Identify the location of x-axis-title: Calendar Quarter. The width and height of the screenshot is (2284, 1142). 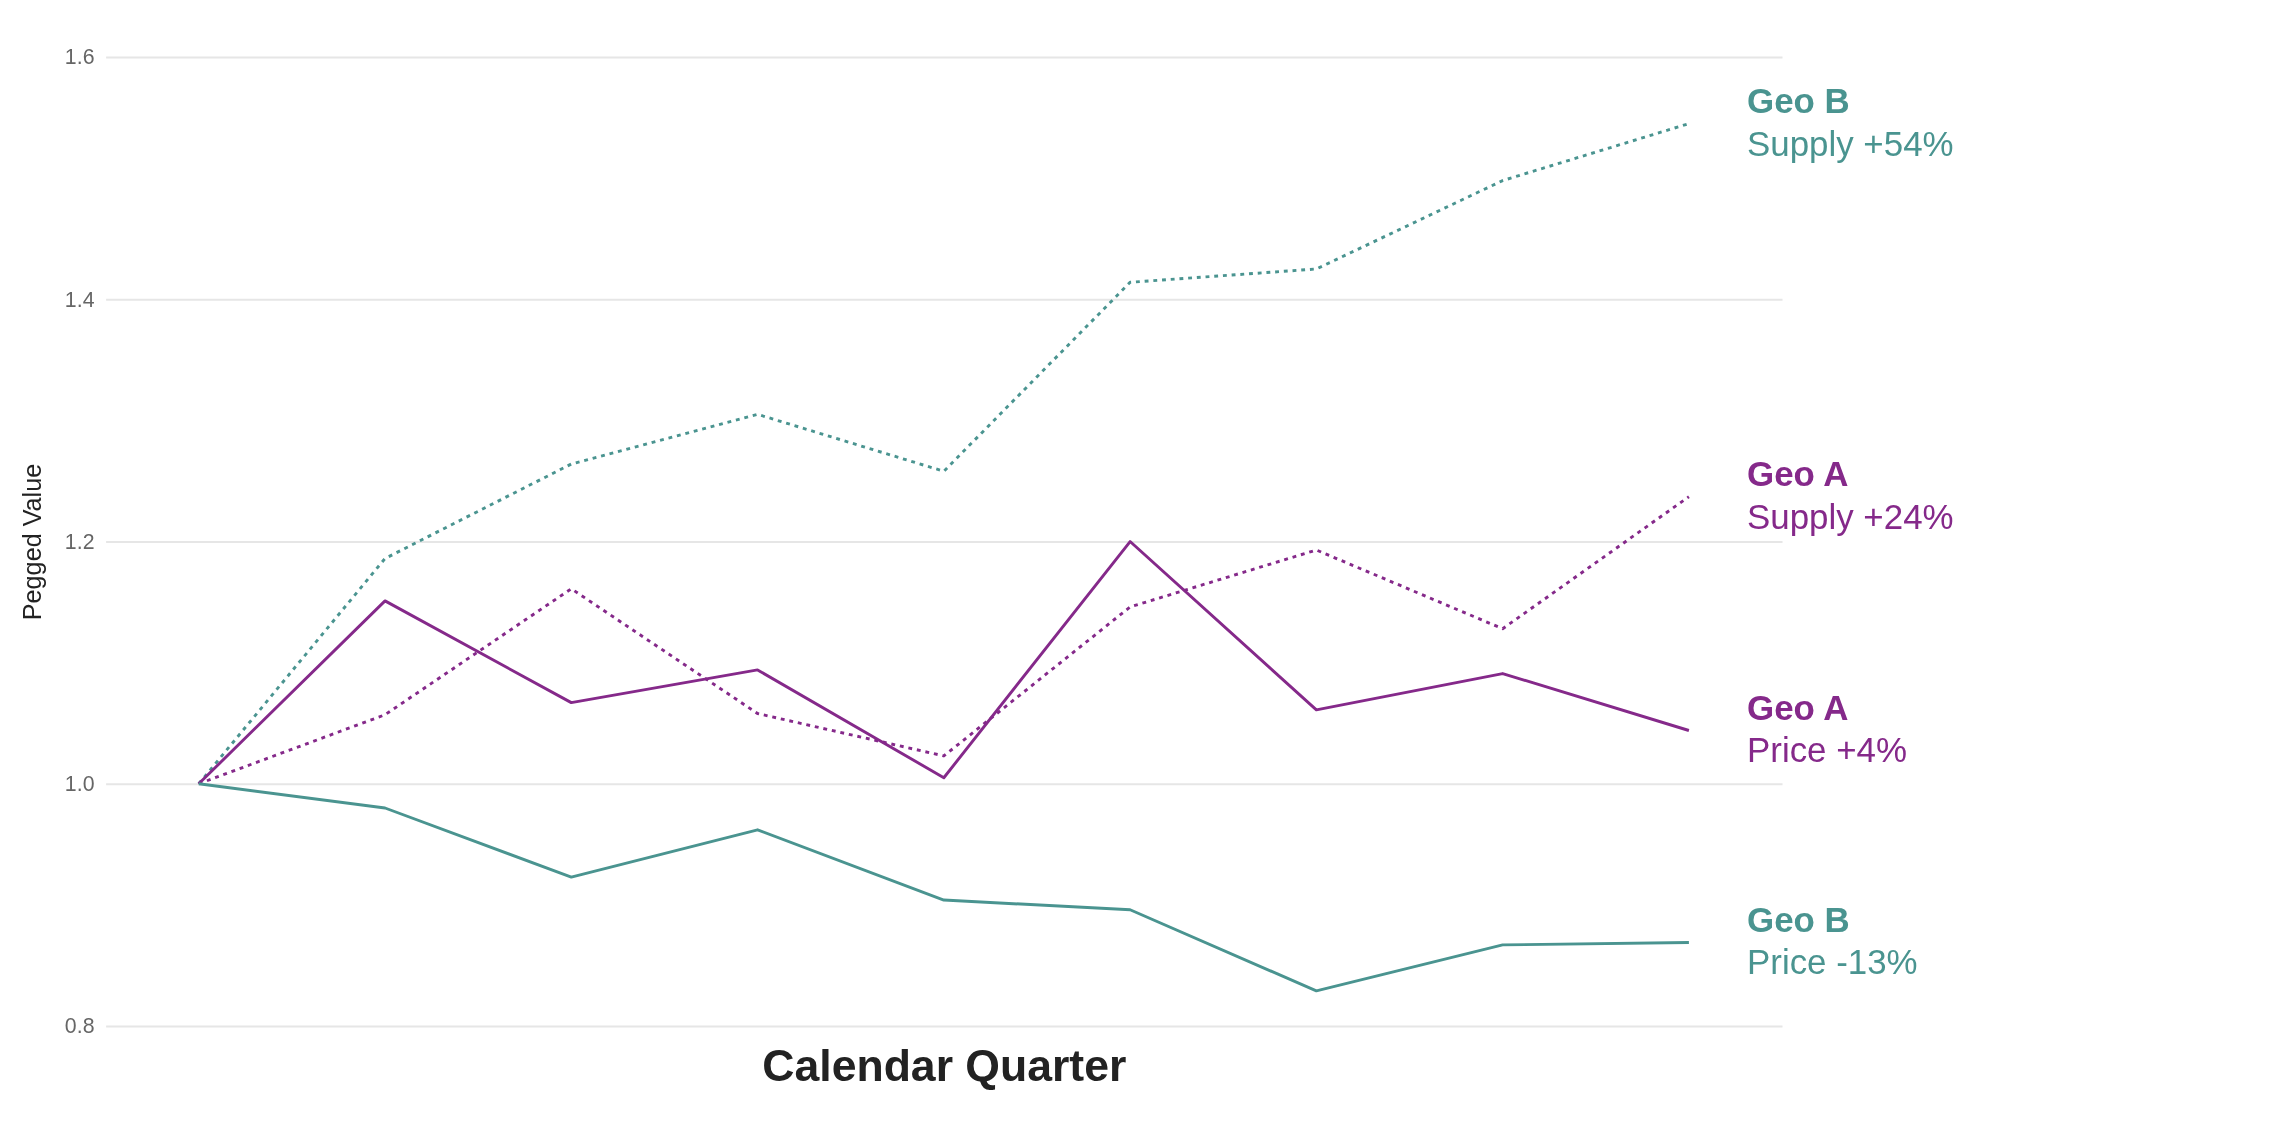
(944, 1065).